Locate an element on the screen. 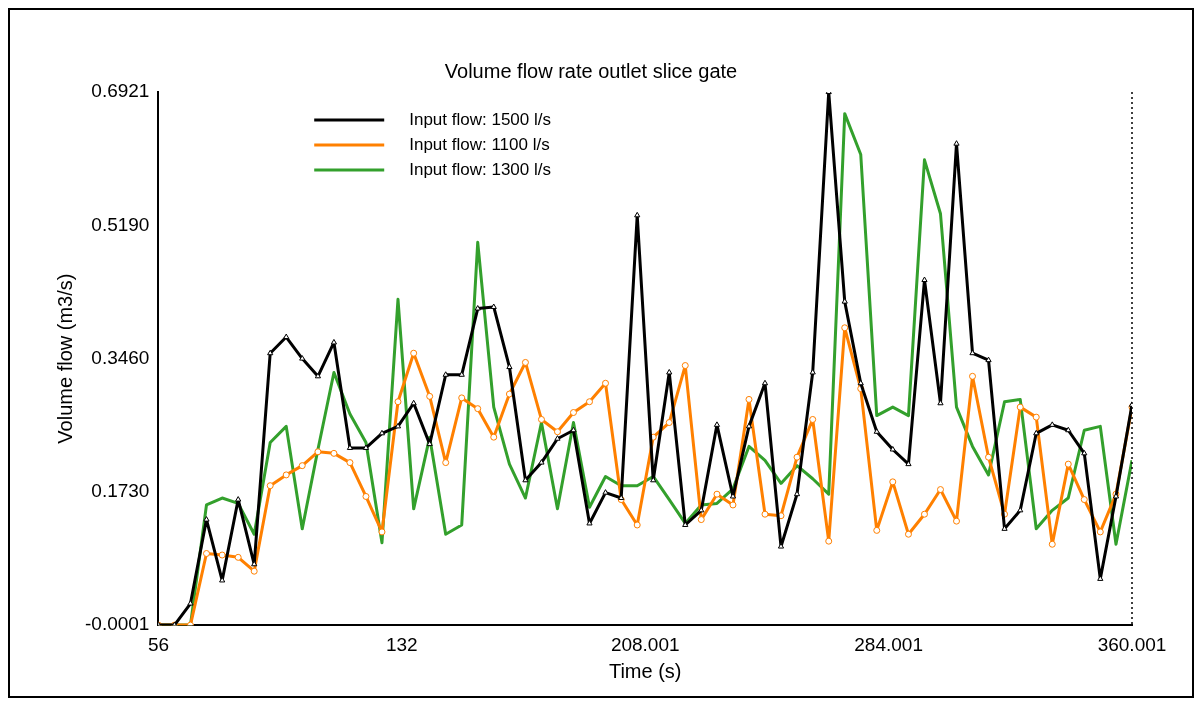 Image resolution: width=1204 pixels, height=705 pixels. chart-title: Volume flow rate outlet slice gate is located at coordinates (591, 70).